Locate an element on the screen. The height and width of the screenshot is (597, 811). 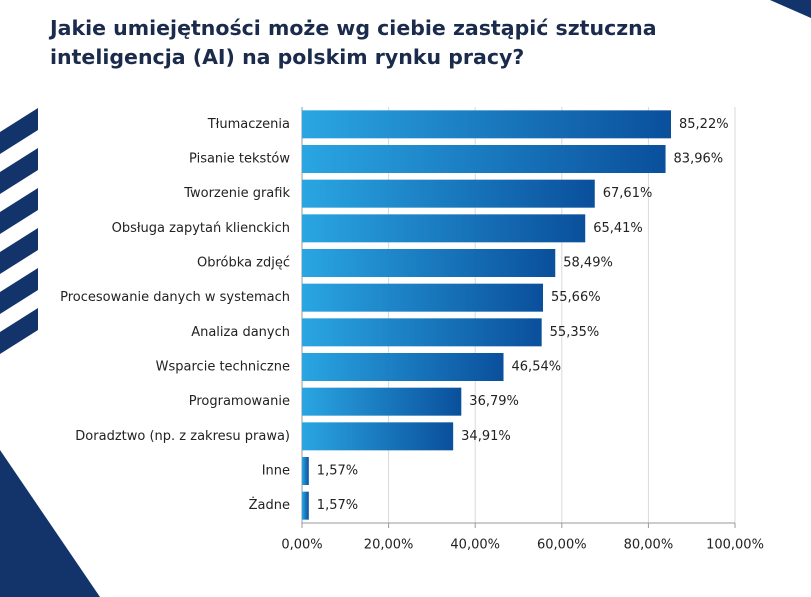
value-label: 58,49% is located at coordinates (588, 263).